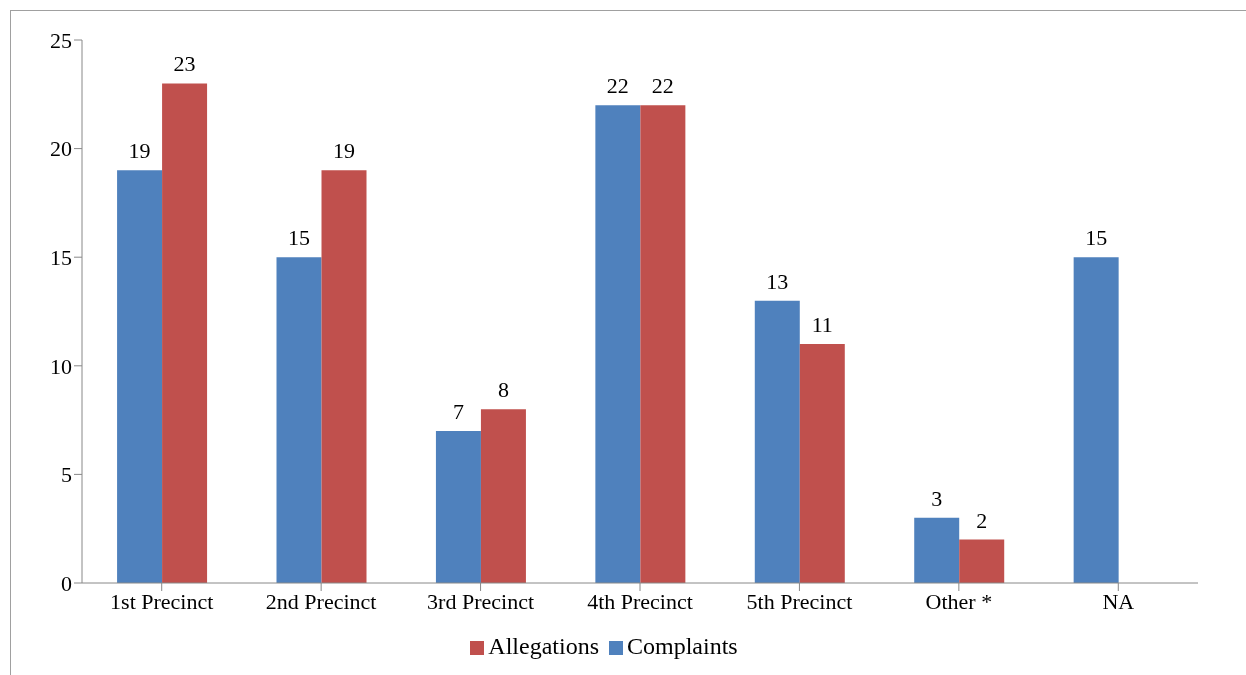 The height and width of the screenshot is (675, 1246). Describe the element at coordinates (66, 475) in the screenshot. I see `y-tick-label: 5` at that location.